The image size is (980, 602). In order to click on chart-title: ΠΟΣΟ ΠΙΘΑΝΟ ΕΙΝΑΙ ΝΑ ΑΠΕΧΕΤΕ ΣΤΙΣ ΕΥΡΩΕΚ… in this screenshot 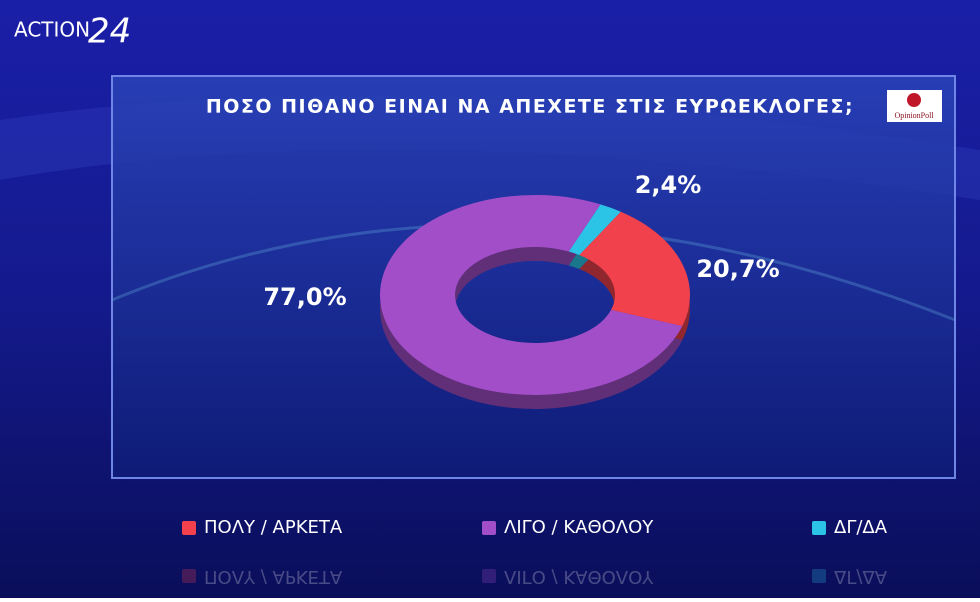, I will do `click(530, 107)`.